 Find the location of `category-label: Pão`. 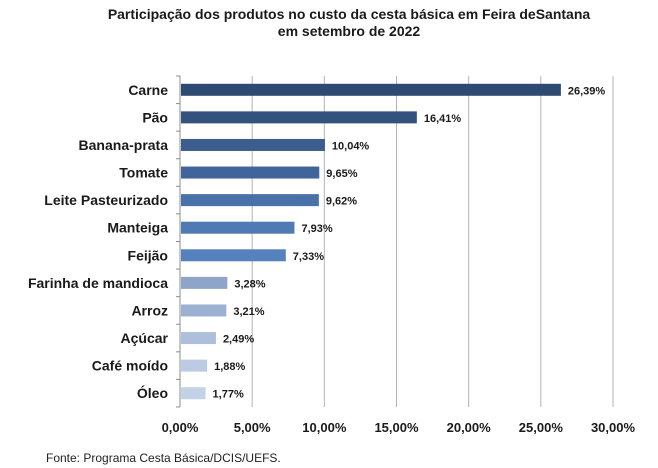

category-label: Pão is located at coordinates (155, 117).